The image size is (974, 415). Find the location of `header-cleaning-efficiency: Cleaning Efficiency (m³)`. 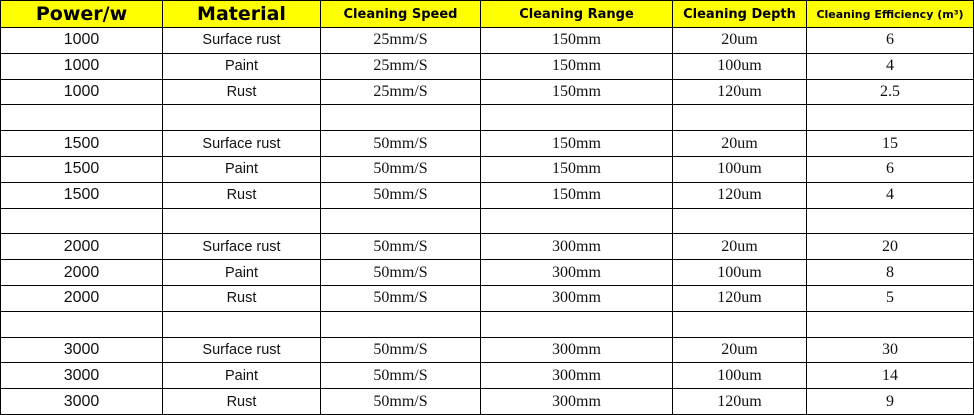

header-cleaning-efficiency: Cleaning Efficiency (m³) is located at coordinates (890, 14).